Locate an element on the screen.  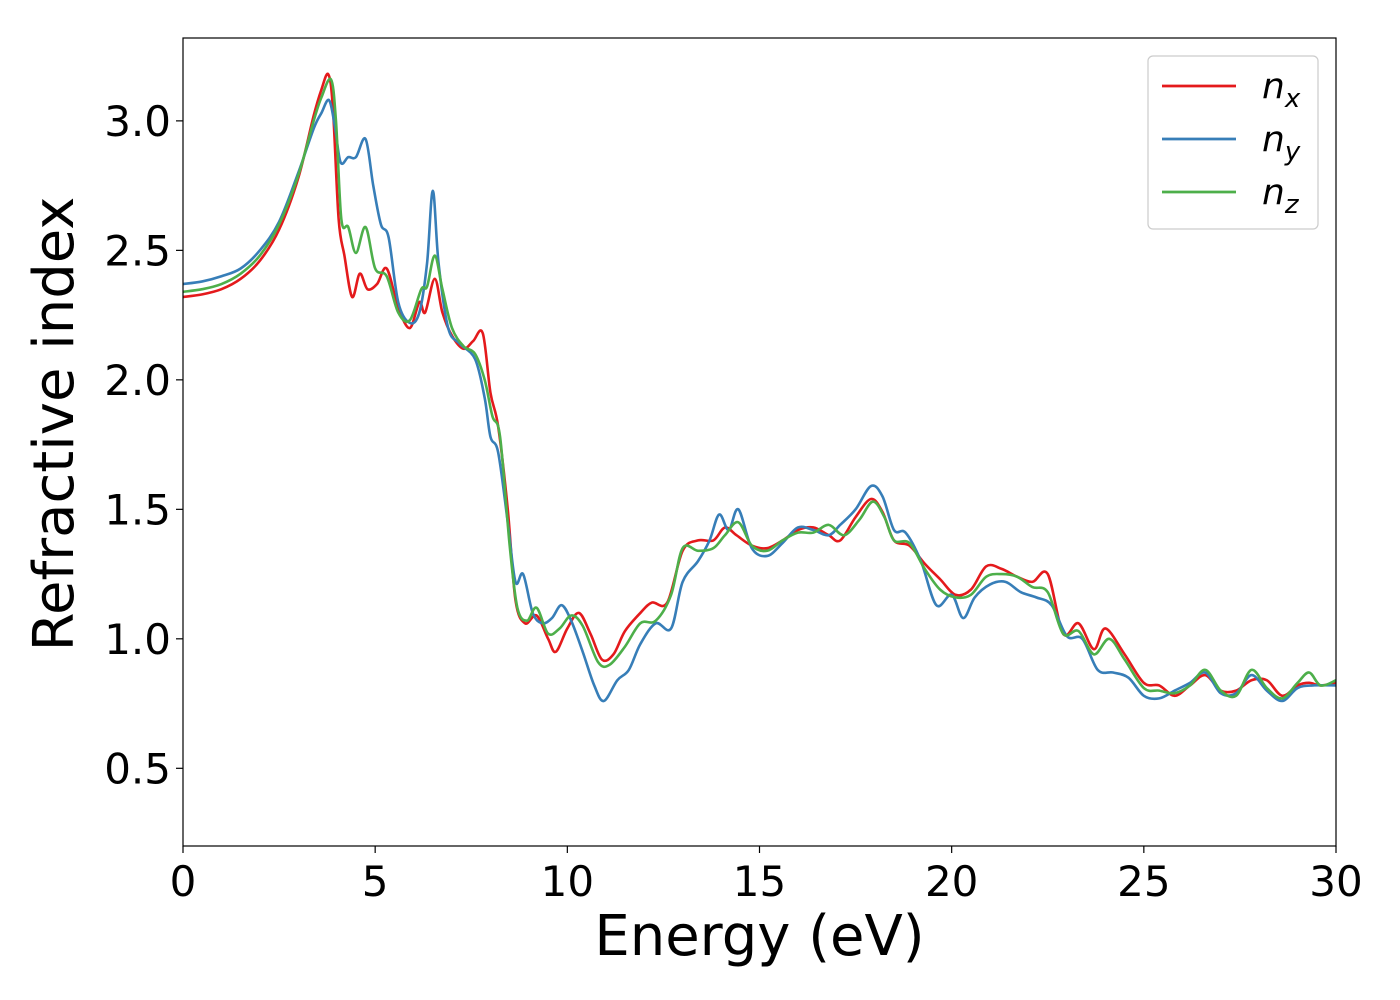
x-tick-label: 5 is located at coordinates (375, 881).